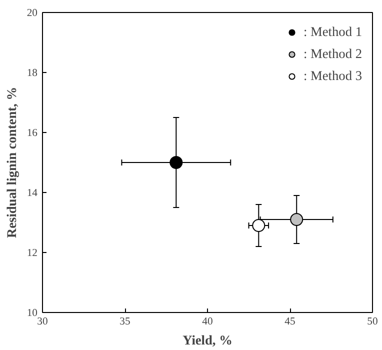 The image size is (382, 350). I want to click on y-tick-label: 14, so click(32, 193).